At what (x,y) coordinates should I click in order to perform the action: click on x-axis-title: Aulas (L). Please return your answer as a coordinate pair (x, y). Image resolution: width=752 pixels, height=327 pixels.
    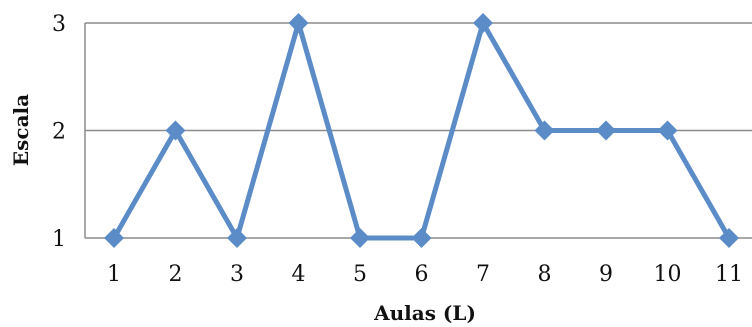
    Looking at the image, I should click on (424, 313).